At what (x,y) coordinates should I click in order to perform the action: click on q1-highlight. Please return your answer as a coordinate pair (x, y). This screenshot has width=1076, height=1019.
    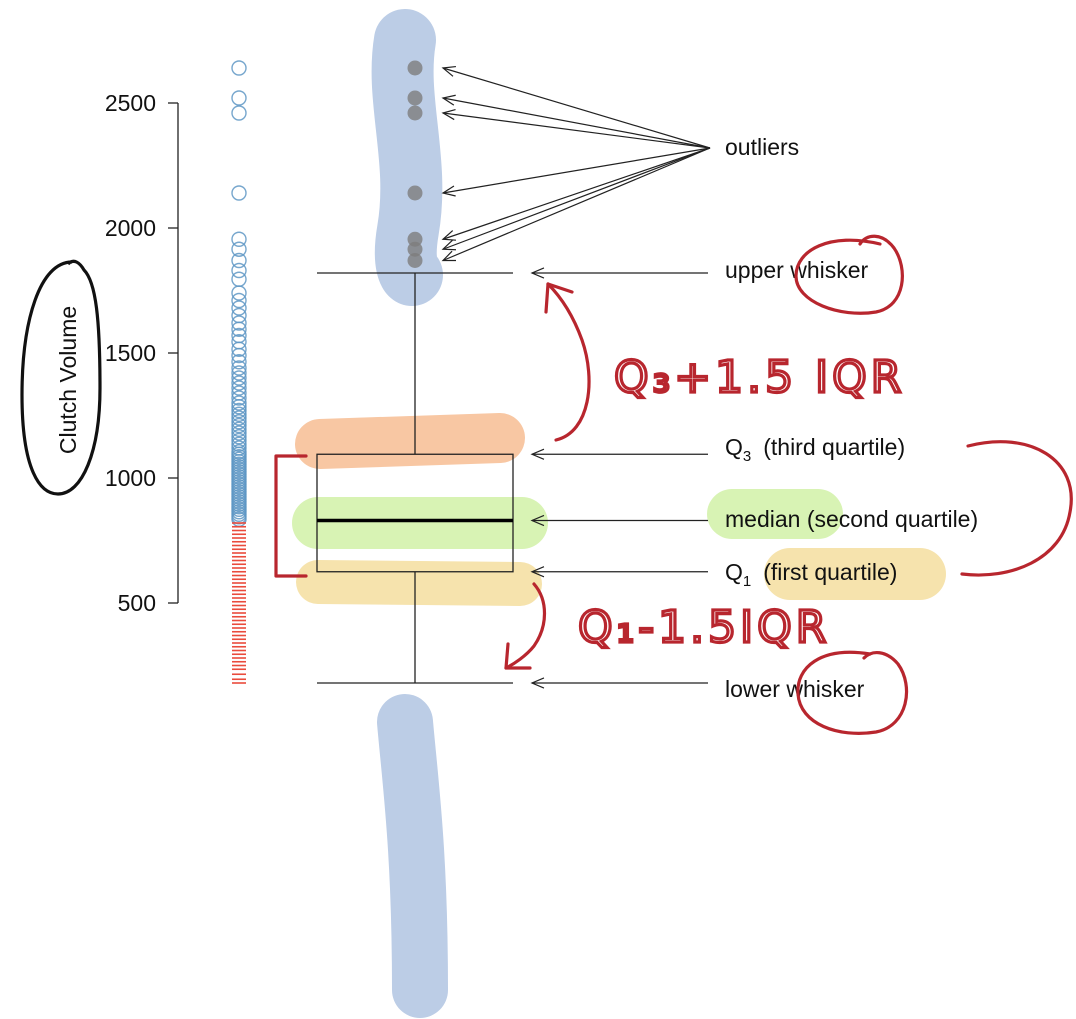
    Looking at the image, I should click on (419, 583).